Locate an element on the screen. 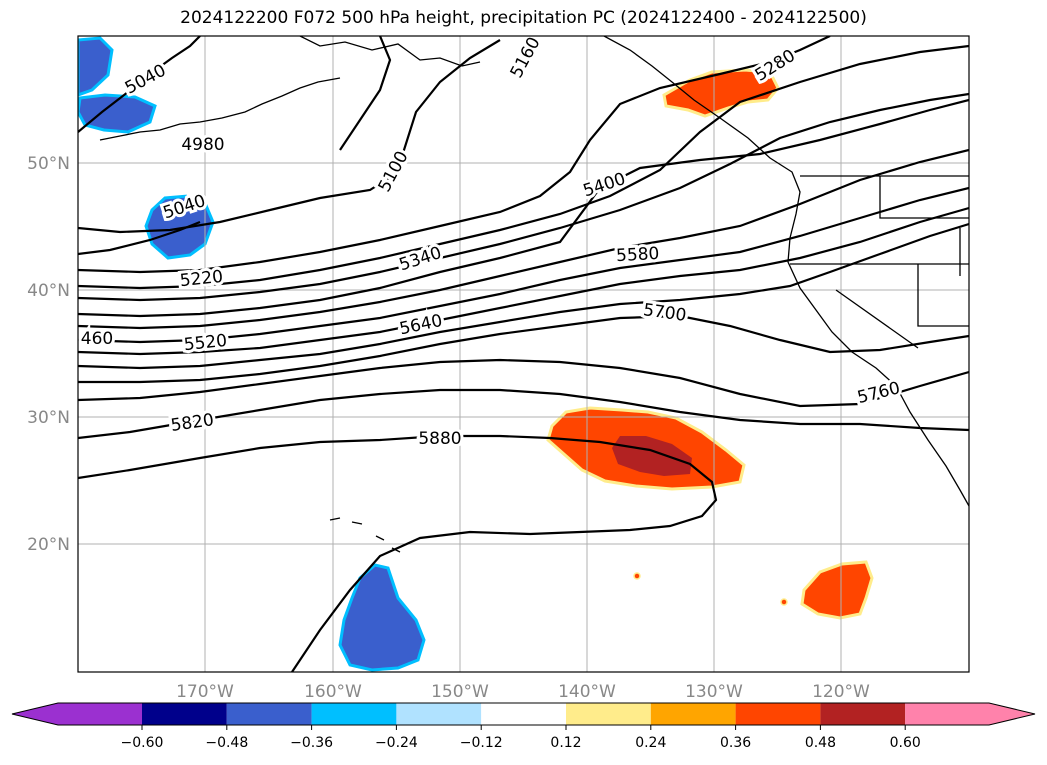  lon-label: 140°W is located at coordinates (587, 692).